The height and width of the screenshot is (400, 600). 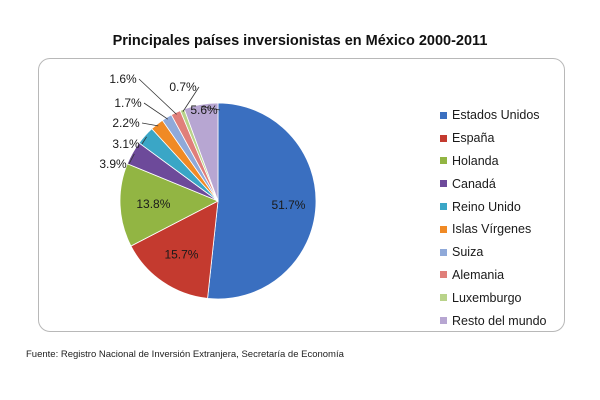 I want to click on legend-item-estados-unidos: Estados Unidos, so click(x=493, y=115).